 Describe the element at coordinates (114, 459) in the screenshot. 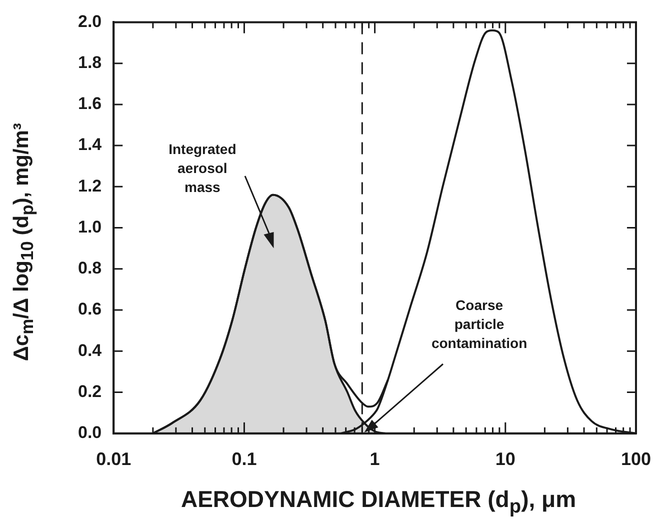

I see `x-tick-label: 0.01` at that location.